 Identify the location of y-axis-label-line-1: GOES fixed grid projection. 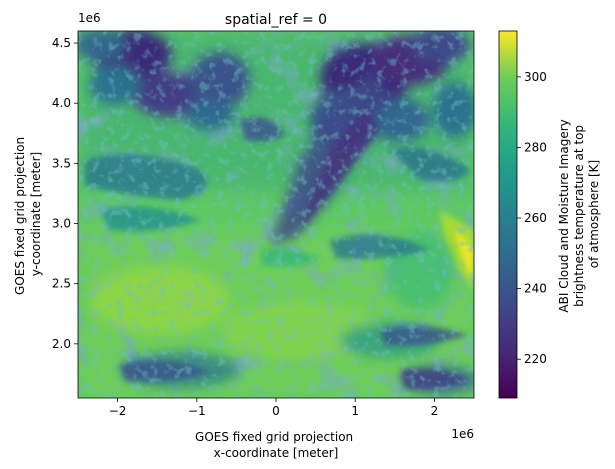
(20, 216).